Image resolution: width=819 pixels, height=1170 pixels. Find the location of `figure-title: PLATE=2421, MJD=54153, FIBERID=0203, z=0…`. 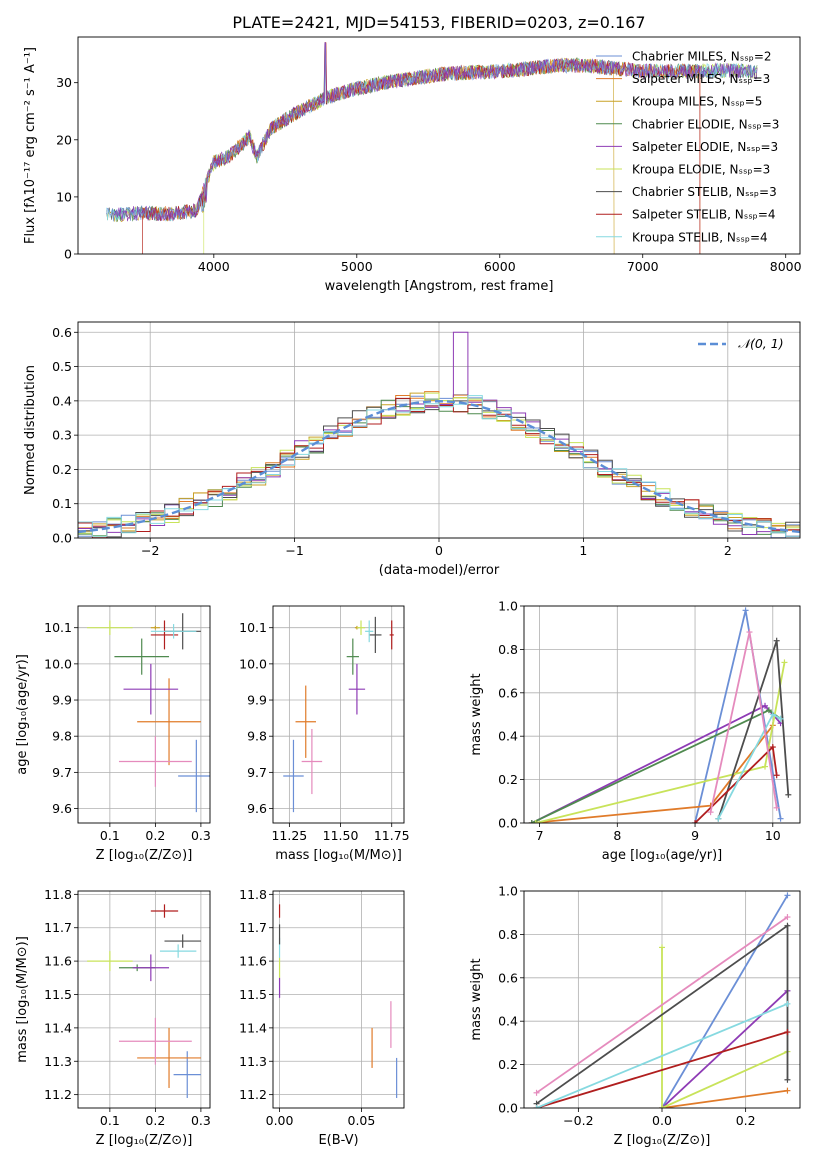

figure-title: PLATE=2421, MJD=54153, FIBERID=0203, z=0… is located at coordinates (438, 22).